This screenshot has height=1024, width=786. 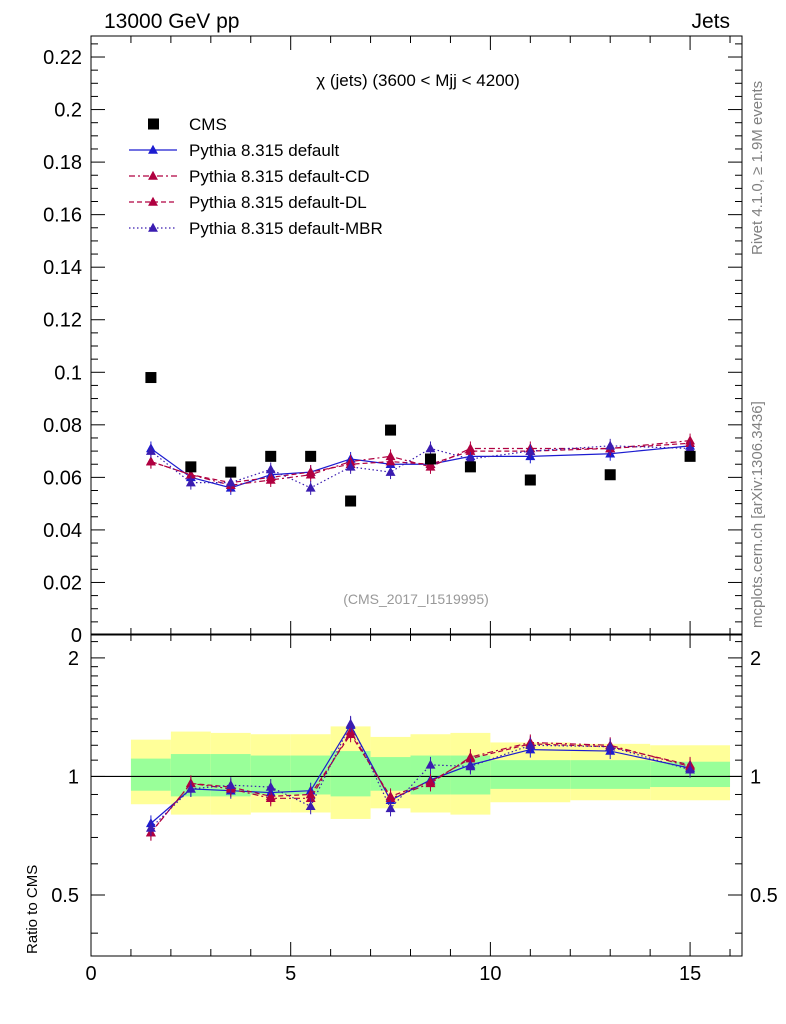 I want to click on analysis-watermark: (CMS_2017_I1519995), so click(x=416, y=599).